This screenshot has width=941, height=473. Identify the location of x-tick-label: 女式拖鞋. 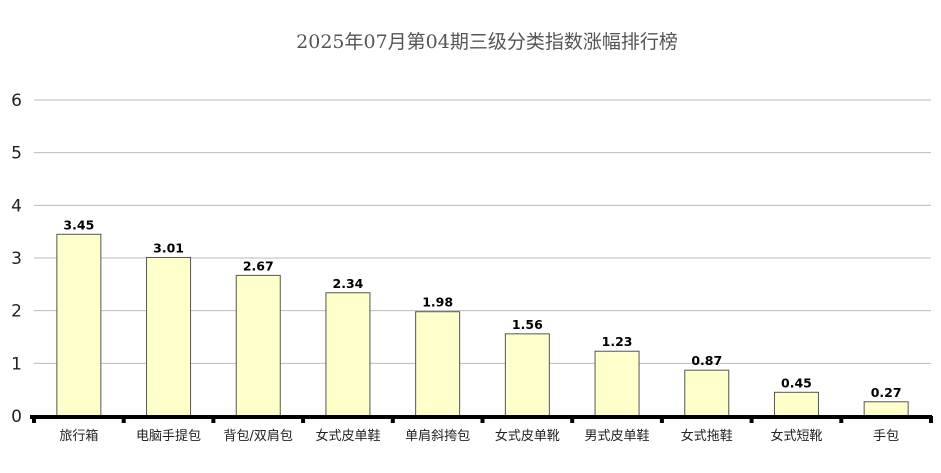
(707, 436).